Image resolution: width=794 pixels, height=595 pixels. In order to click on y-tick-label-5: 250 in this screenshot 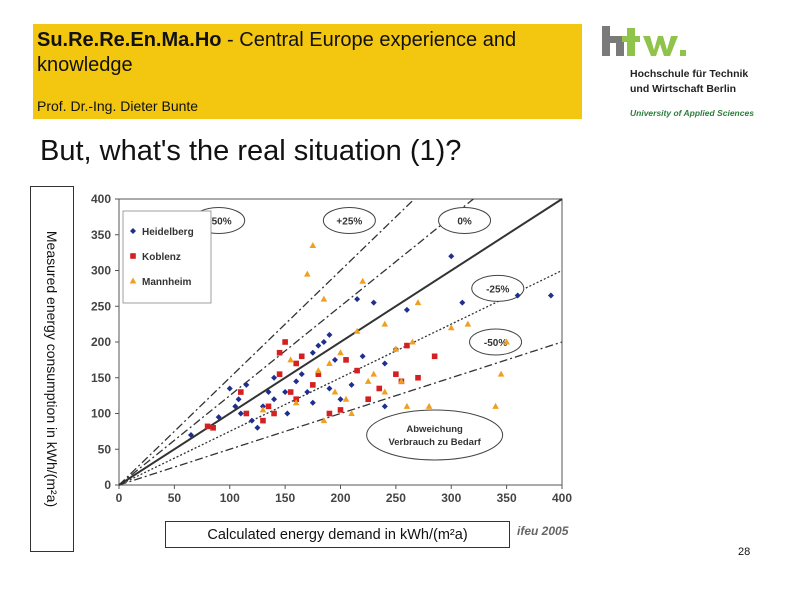, I will do `click(101, 306)`.